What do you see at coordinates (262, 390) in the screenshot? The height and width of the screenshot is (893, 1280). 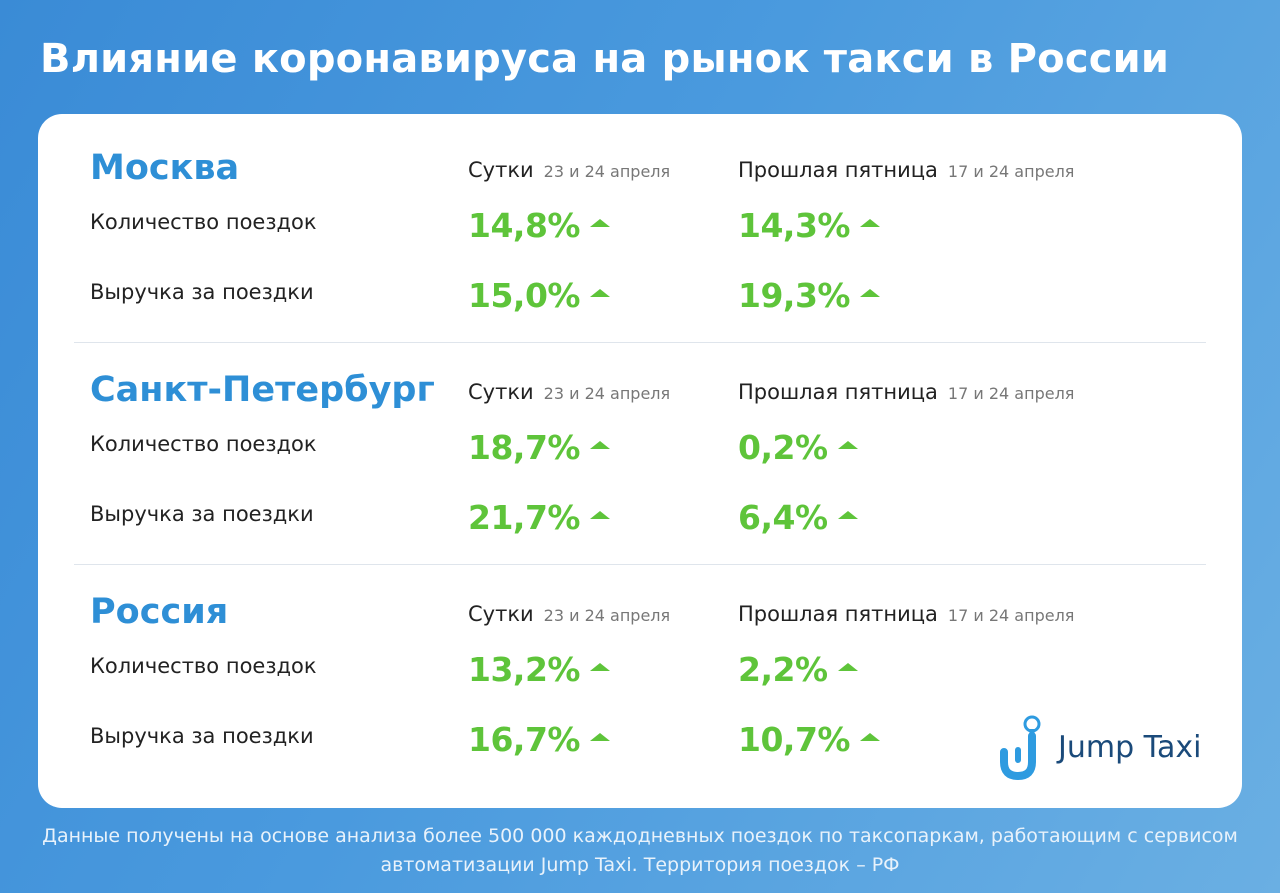 I see `city-title: Санкт-Петербург` at bounding box center [262, 390].